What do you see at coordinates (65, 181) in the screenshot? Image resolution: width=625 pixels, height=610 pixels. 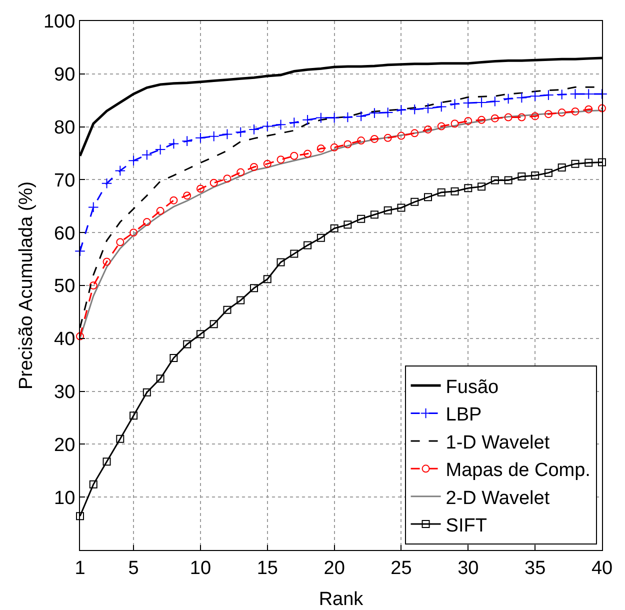 I see `y-tick-label: 70` at bounding box center [65, 181].